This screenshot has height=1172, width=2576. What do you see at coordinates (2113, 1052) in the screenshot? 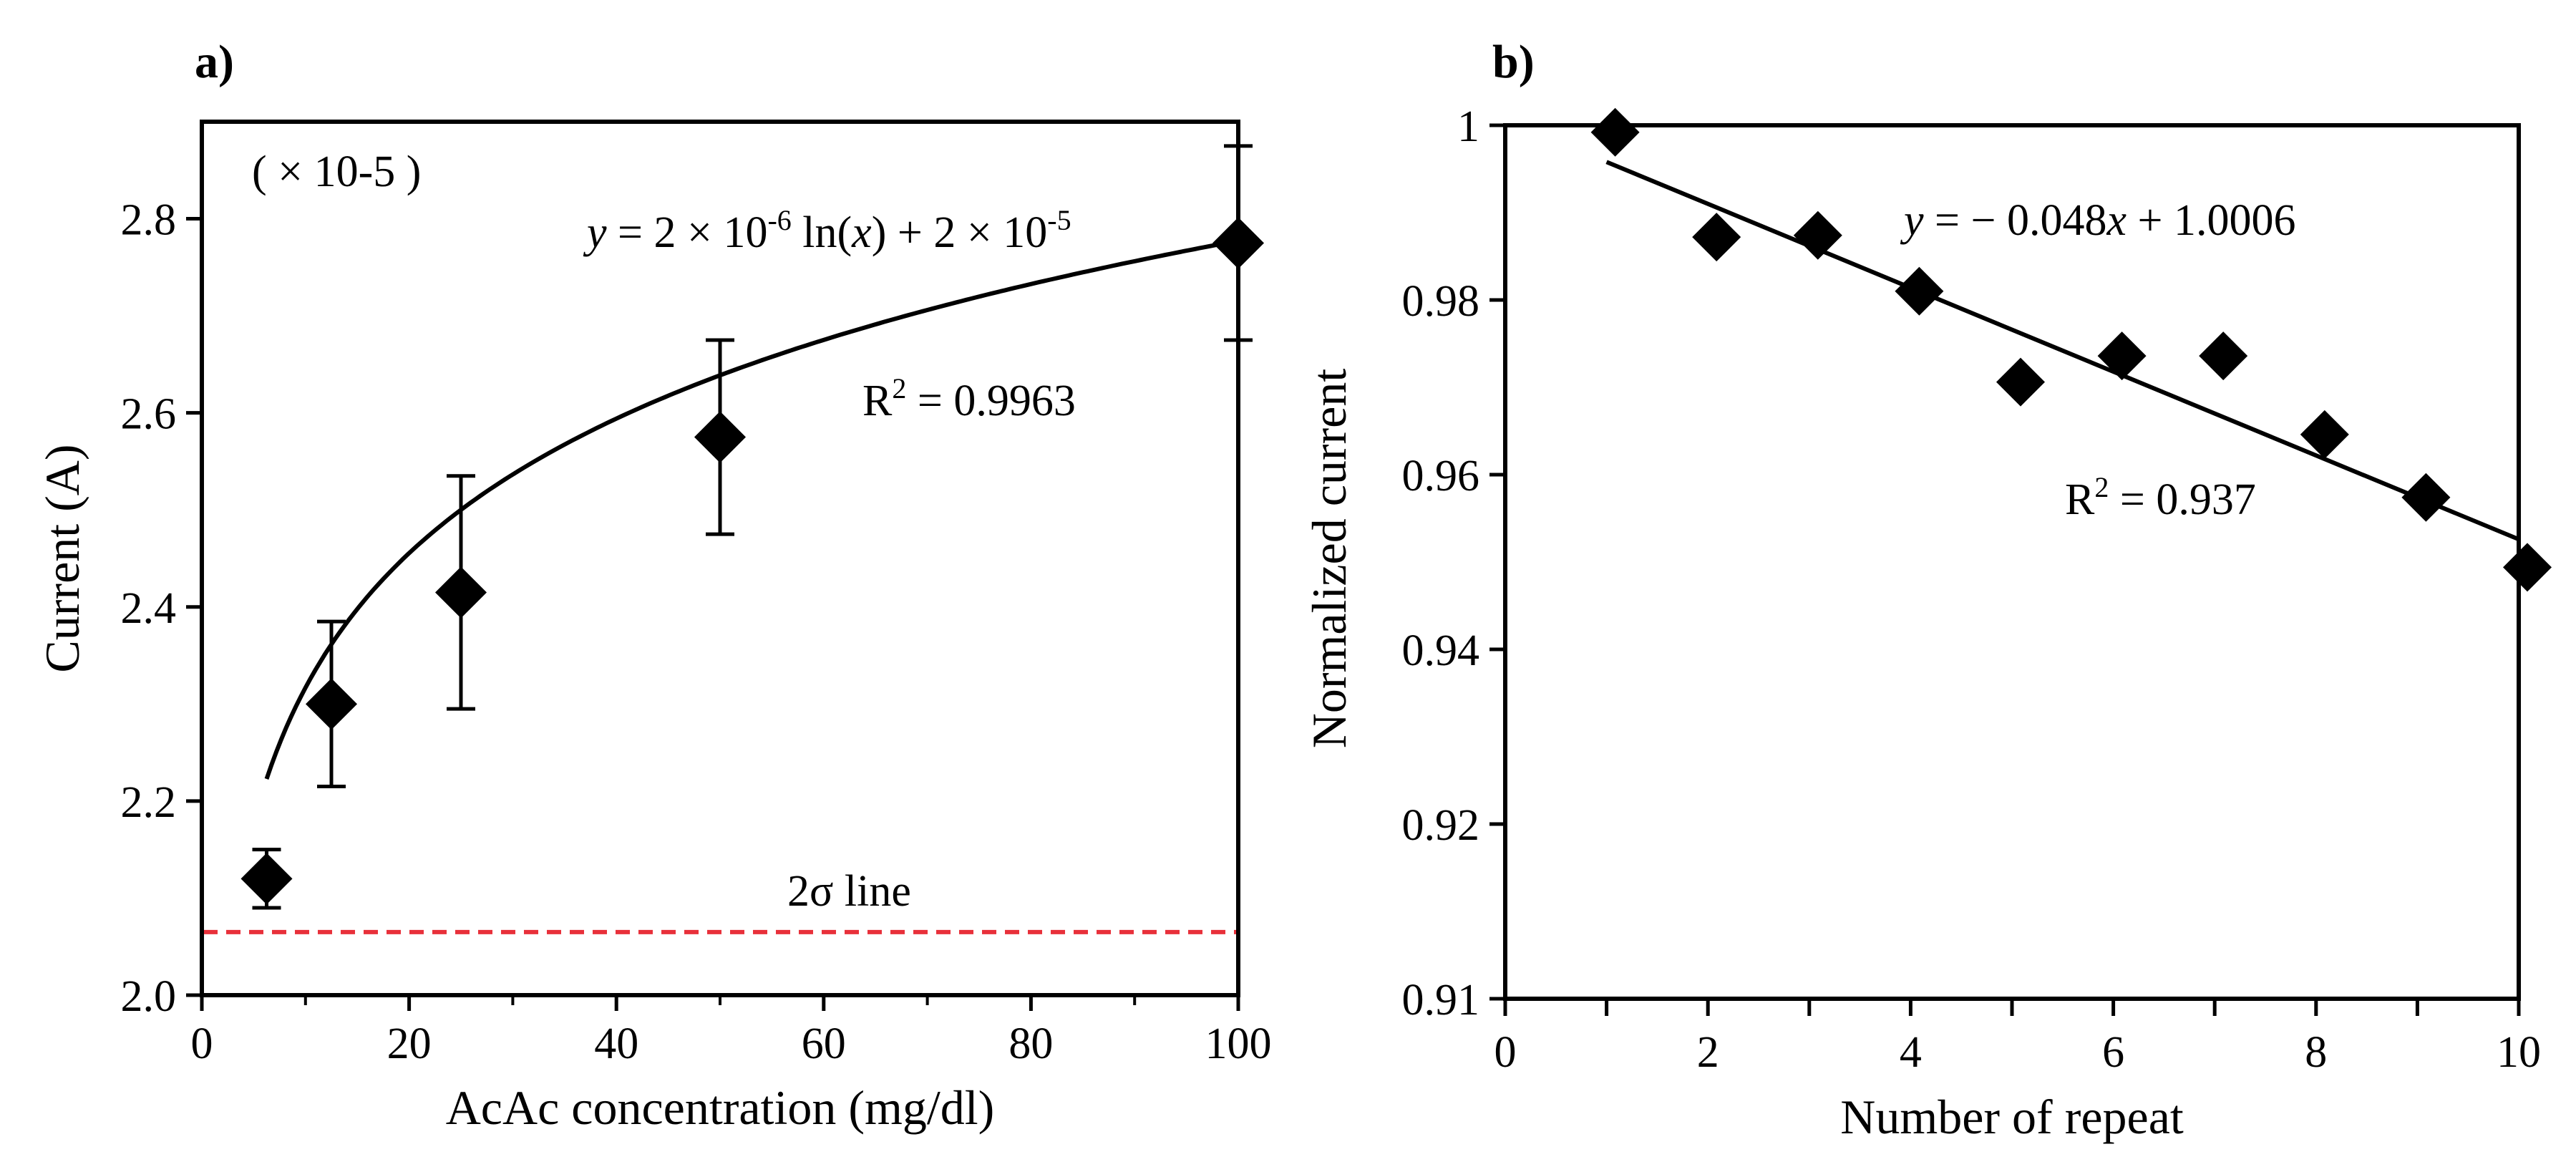
I see `panel-b-x-tick-label: 6` at bounding box center [2113, 1052].